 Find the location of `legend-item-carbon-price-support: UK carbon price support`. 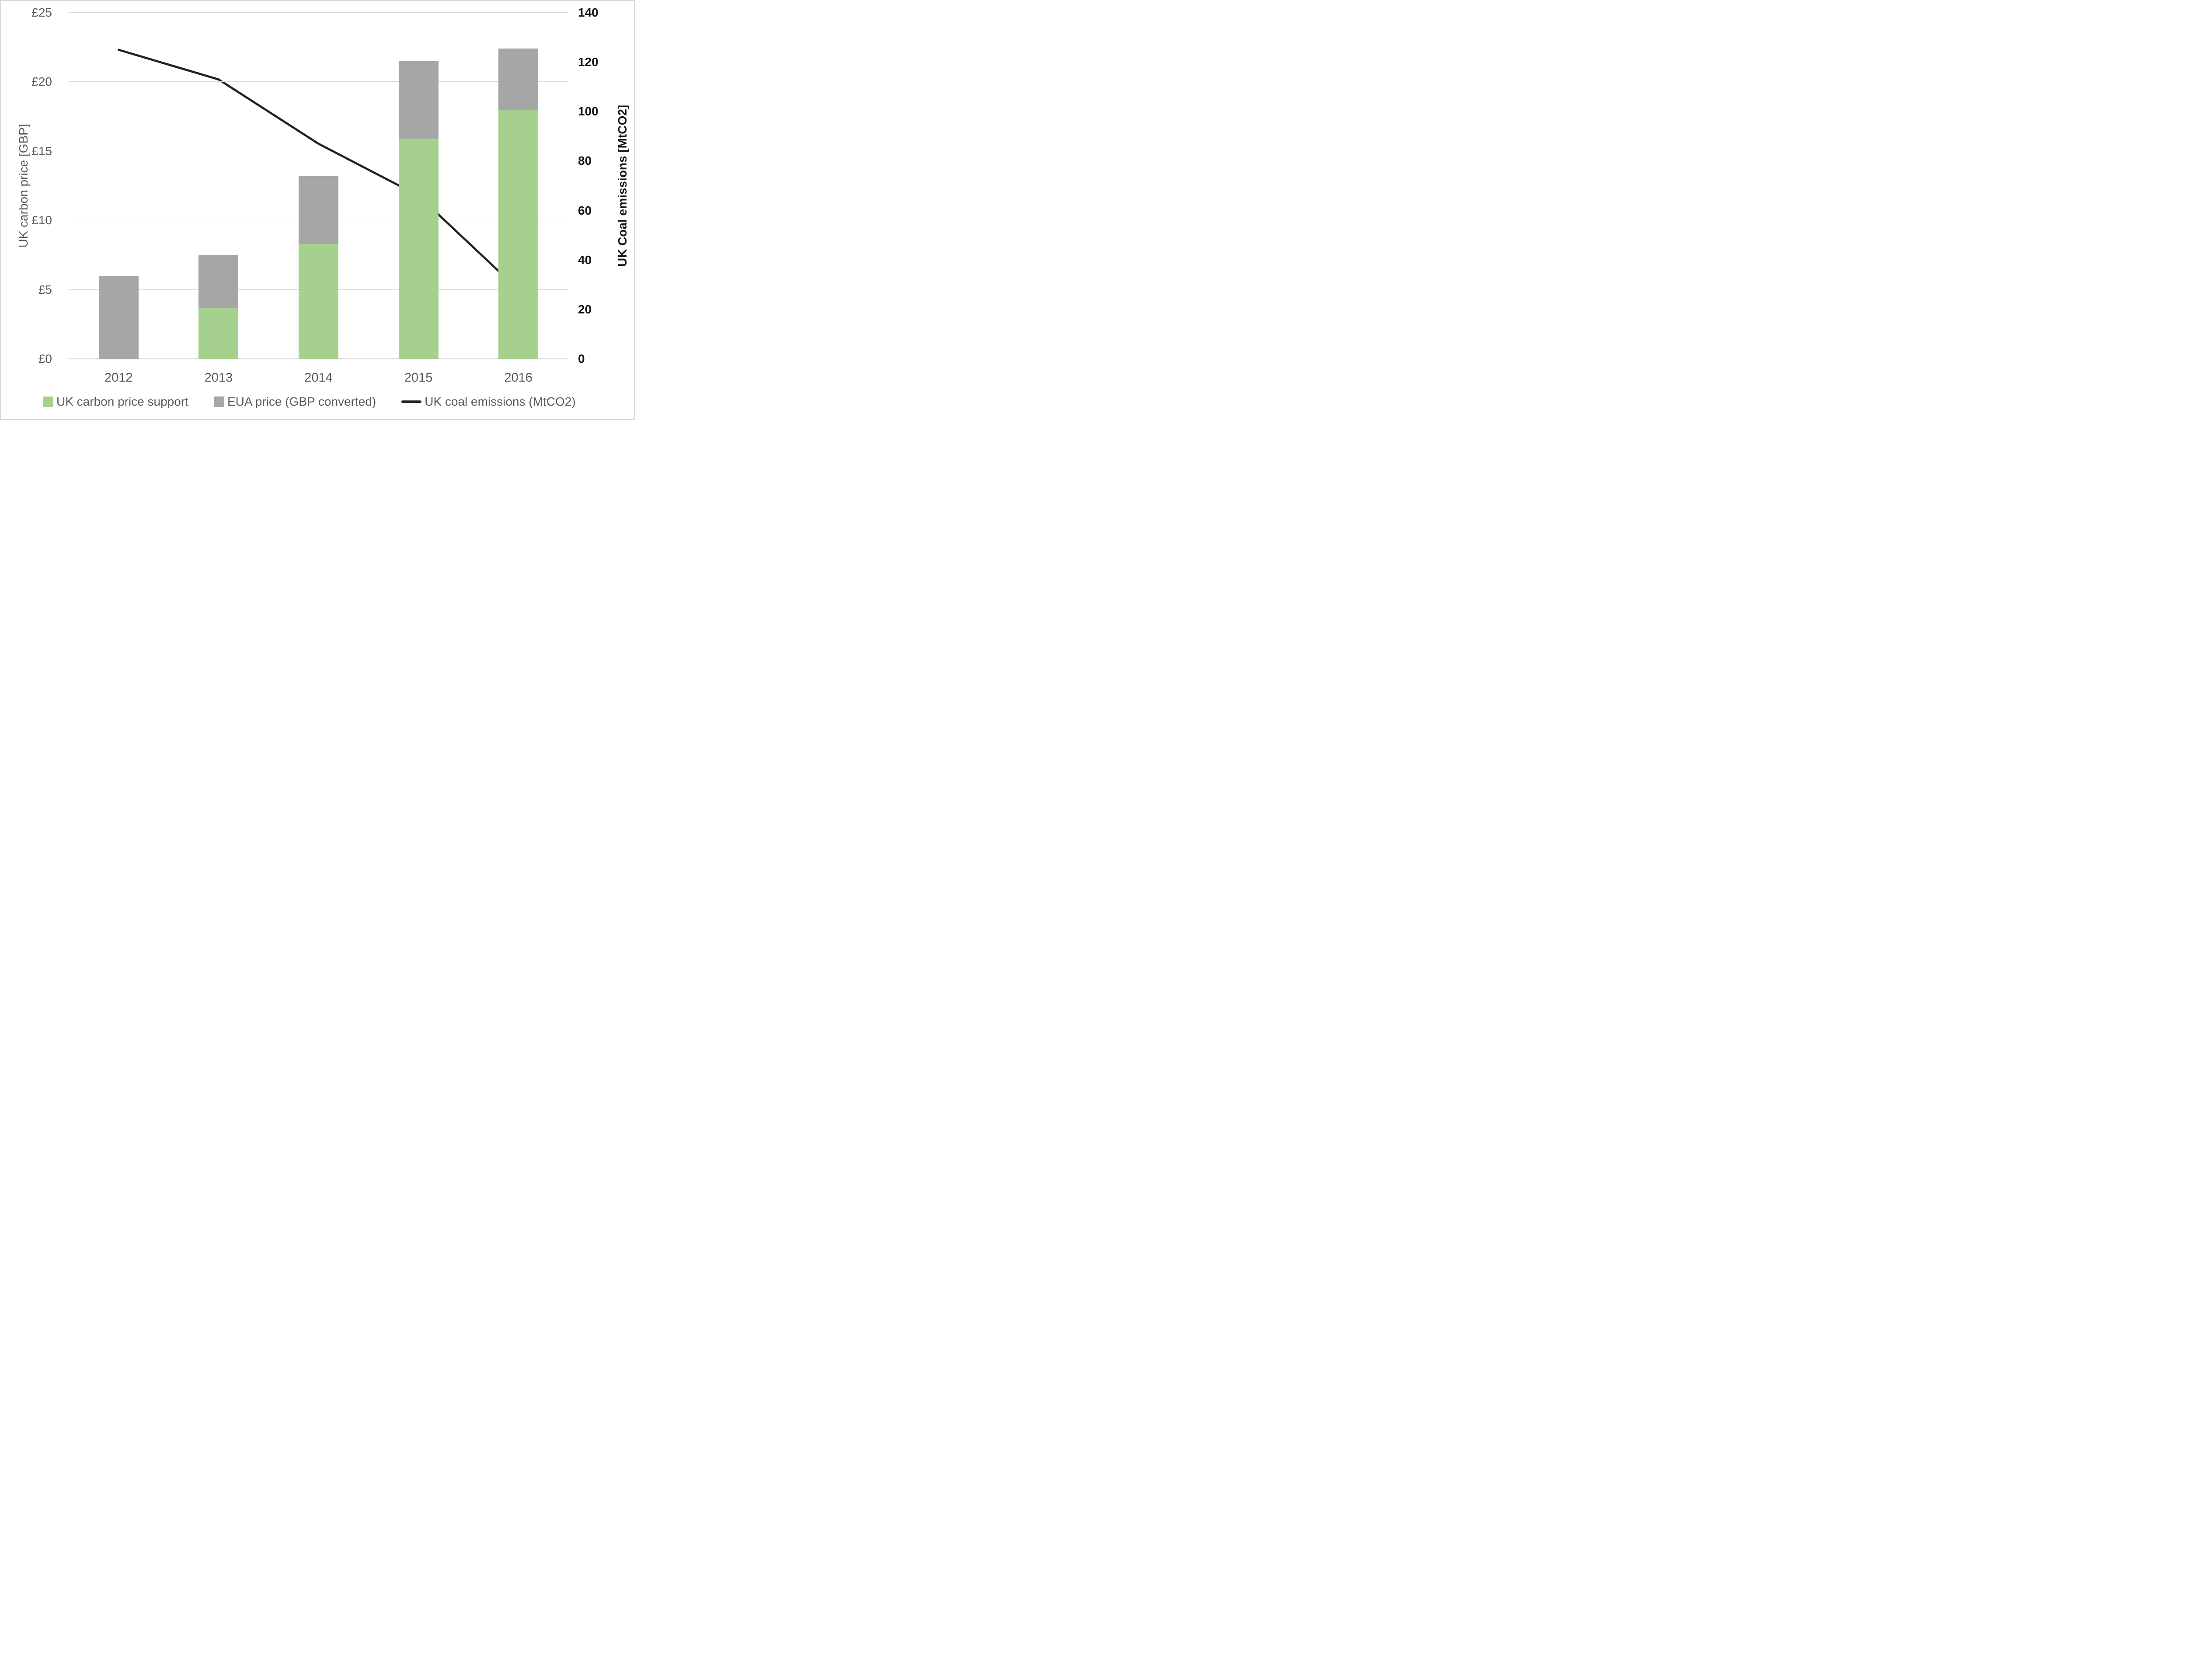

legend-item-carbon-price-support: UK carbon price support is located at coordinates (115, 402).